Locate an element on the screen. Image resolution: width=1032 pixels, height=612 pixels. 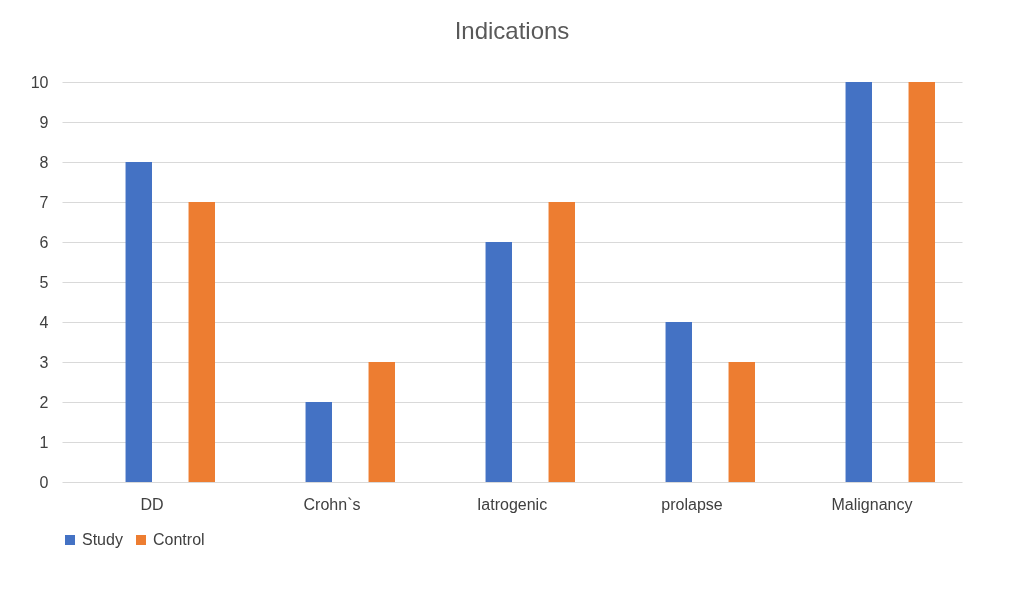
y-tick-label: 4 is located at coordinates (44, 322).